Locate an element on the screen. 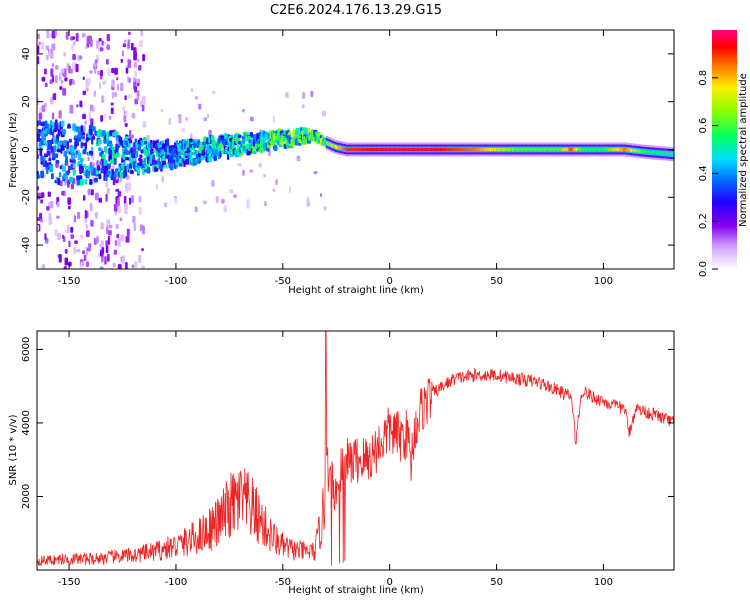 Image resolution: width=750 pixels, height=600 pixels. colorbar-label: Normalized spectral amplitude is located at coordinates (743, 150).